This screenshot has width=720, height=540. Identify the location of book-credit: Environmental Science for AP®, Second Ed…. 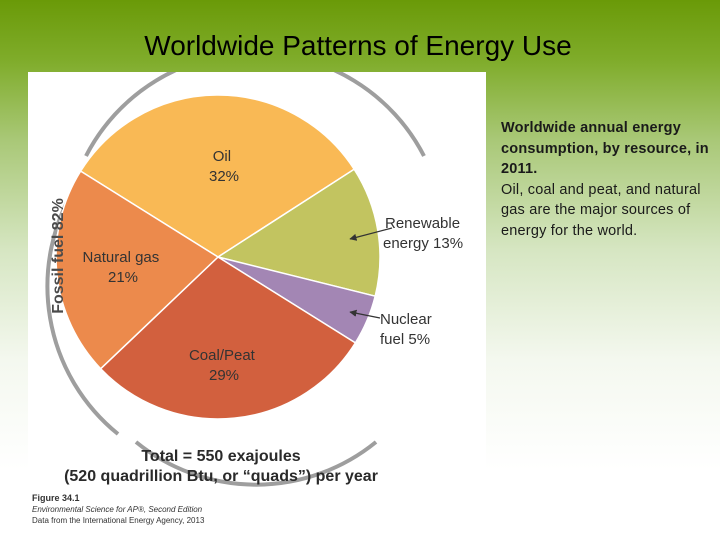
(117, 509).